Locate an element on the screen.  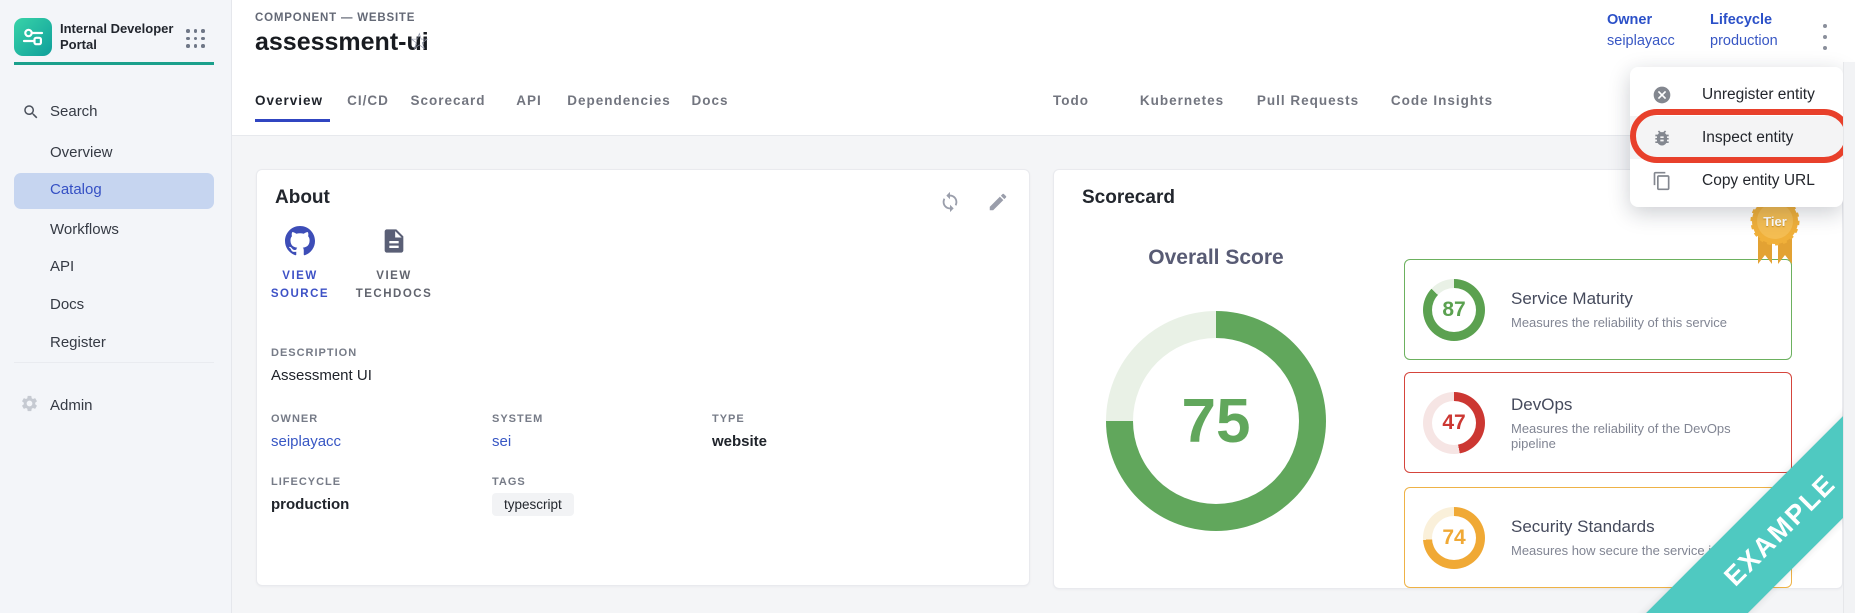
more-options-kebab-icon is located at coordinates (1825, 37).